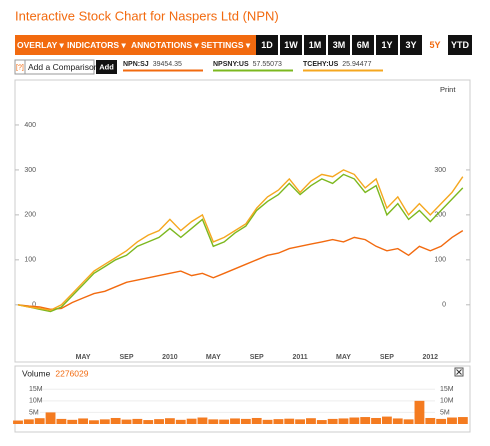 The image size is (490, 446). What do you see at coordinates (30, 260) in the screenshot?
I see `y-tick-label: 100` at bounding box center [30, 260].